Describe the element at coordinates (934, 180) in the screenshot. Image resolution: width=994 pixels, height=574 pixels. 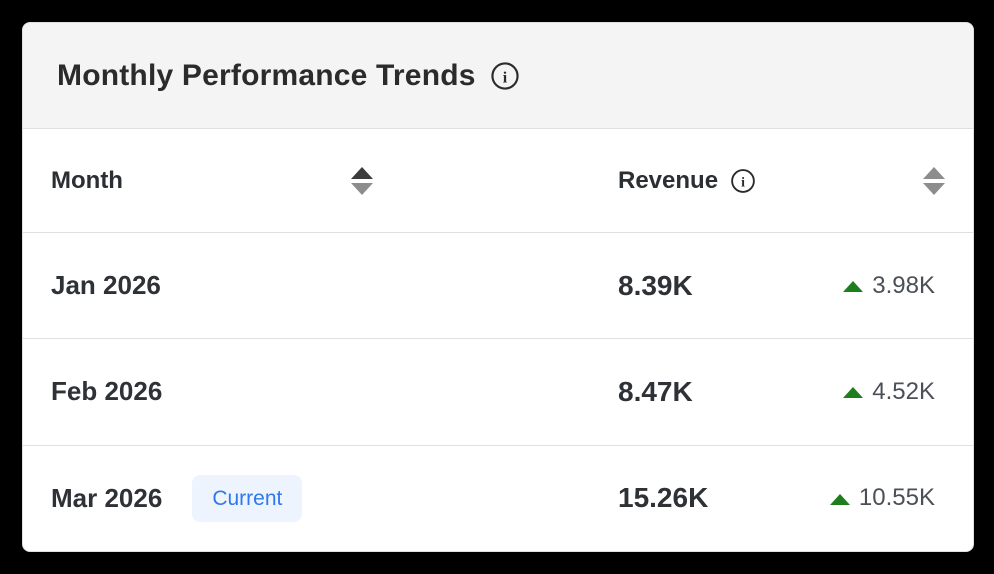
I see `sort-icon-revenue` at that location.